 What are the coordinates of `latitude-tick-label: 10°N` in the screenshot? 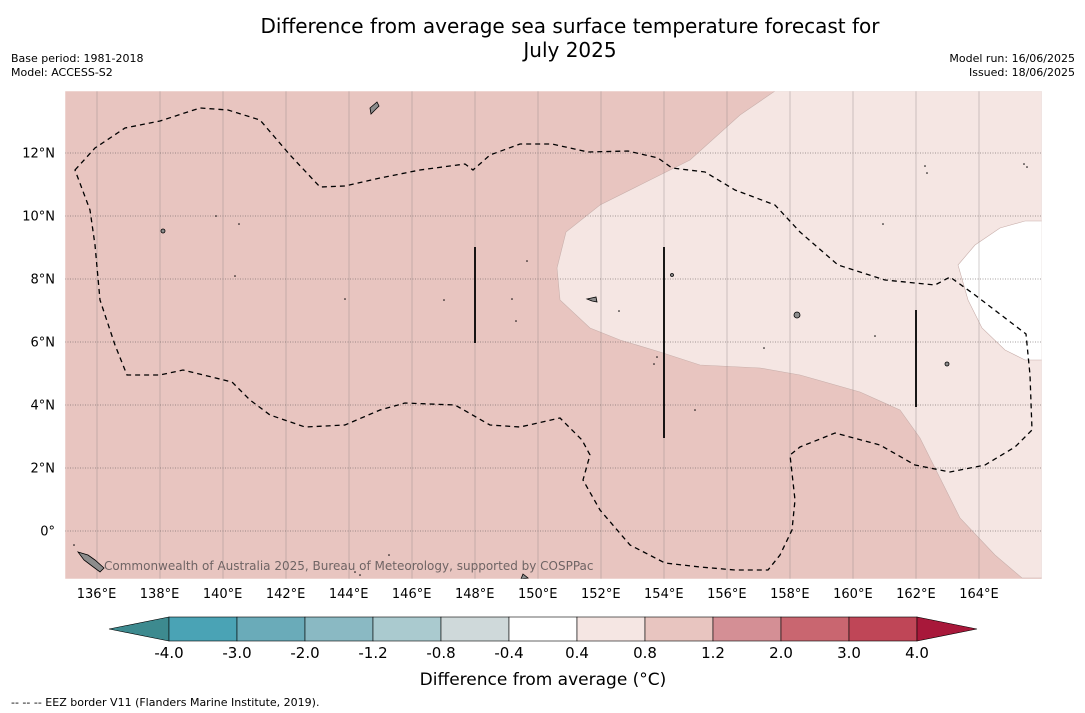 It's located at (38, 217).